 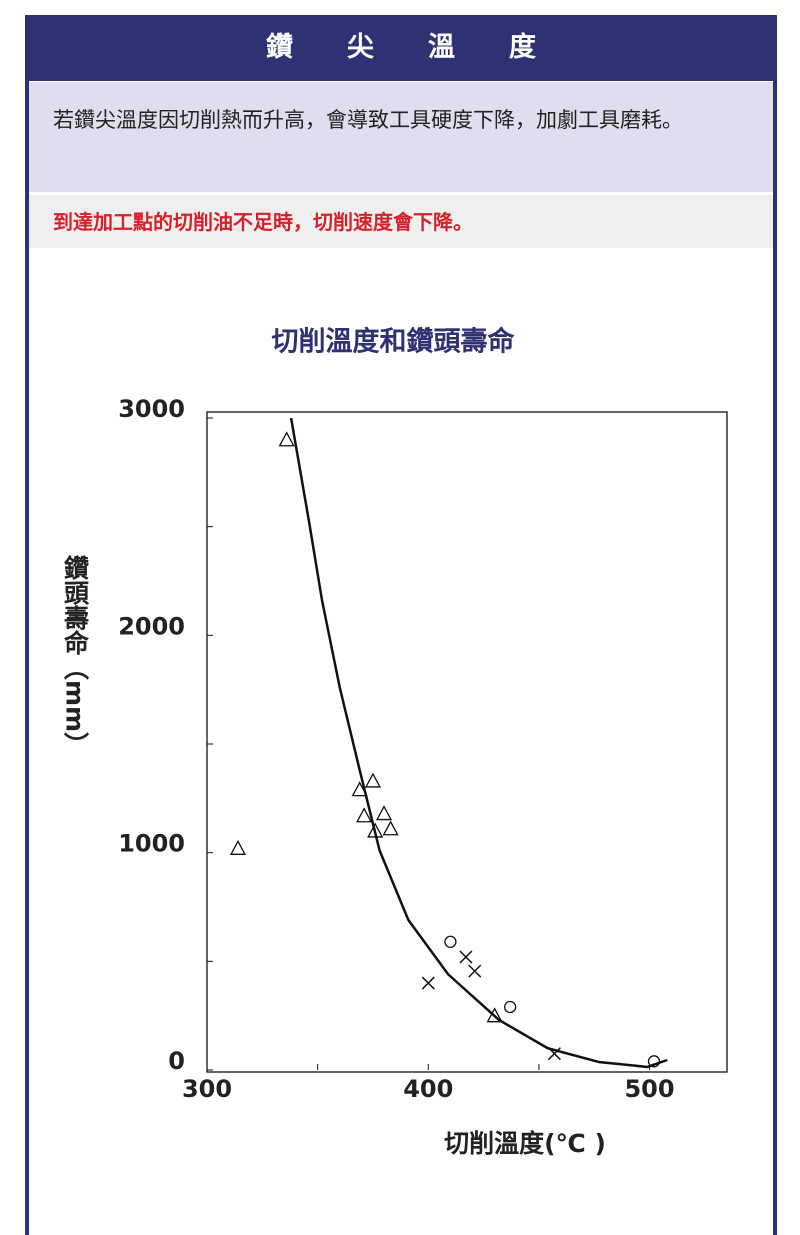 What do you see at coordinates (176, 1061) in the screenshot?
I see `y-tick-label: 0` at bounding box center [176, 1061].